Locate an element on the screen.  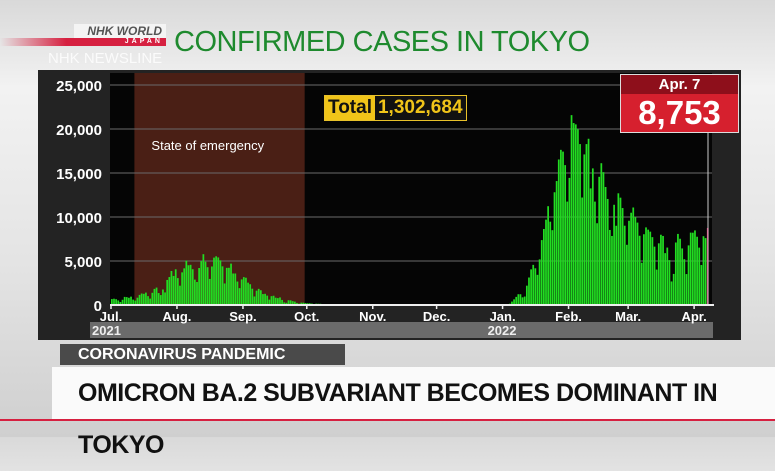
year-strip is located at coordinates (401, 330).